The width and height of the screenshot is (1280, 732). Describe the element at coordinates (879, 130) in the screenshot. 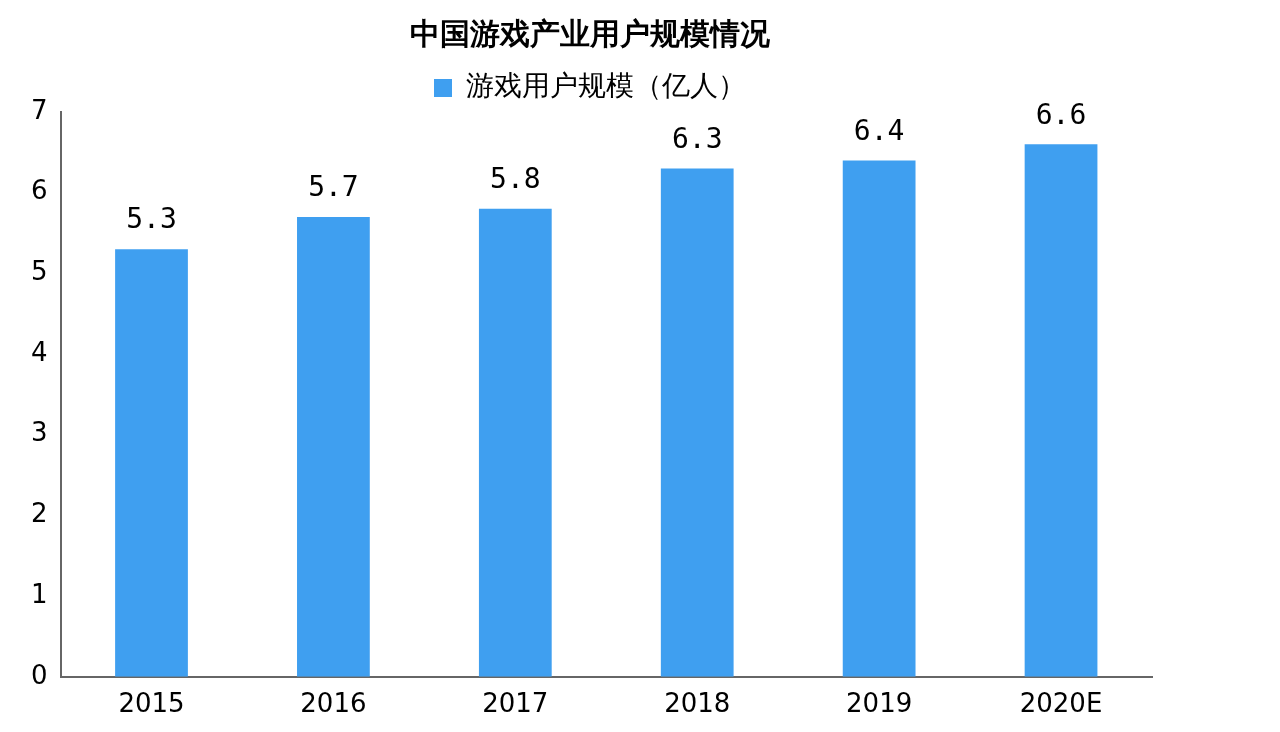

I see `data-label: 6.4` at that location.